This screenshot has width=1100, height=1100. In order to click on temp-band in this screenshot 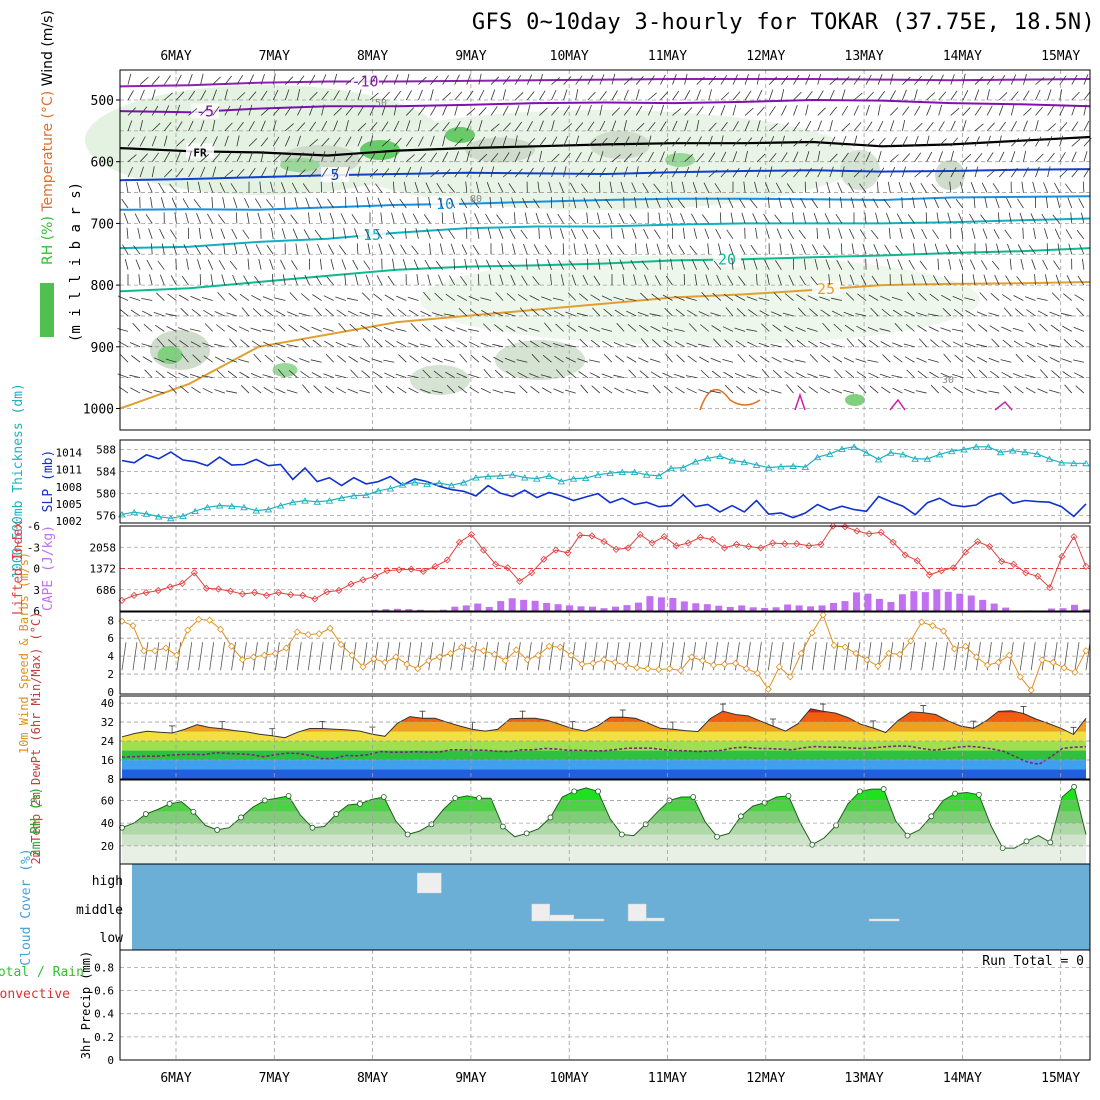, I will do `click(604, 774)`.